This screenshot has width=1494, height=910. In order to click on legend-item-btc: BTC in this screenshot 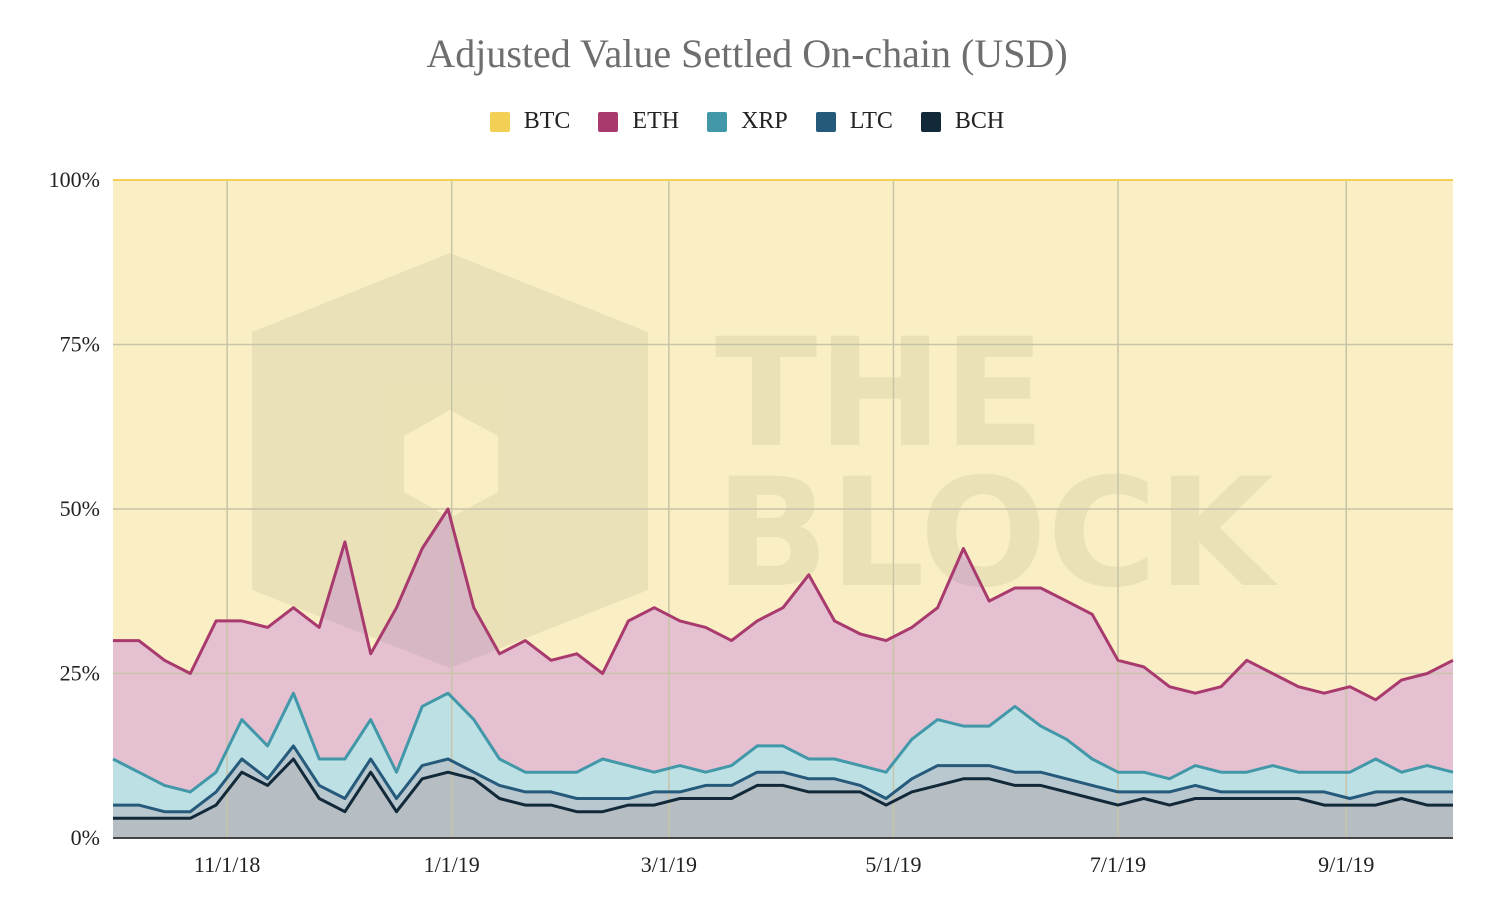, I will do `click(530, 121)`.